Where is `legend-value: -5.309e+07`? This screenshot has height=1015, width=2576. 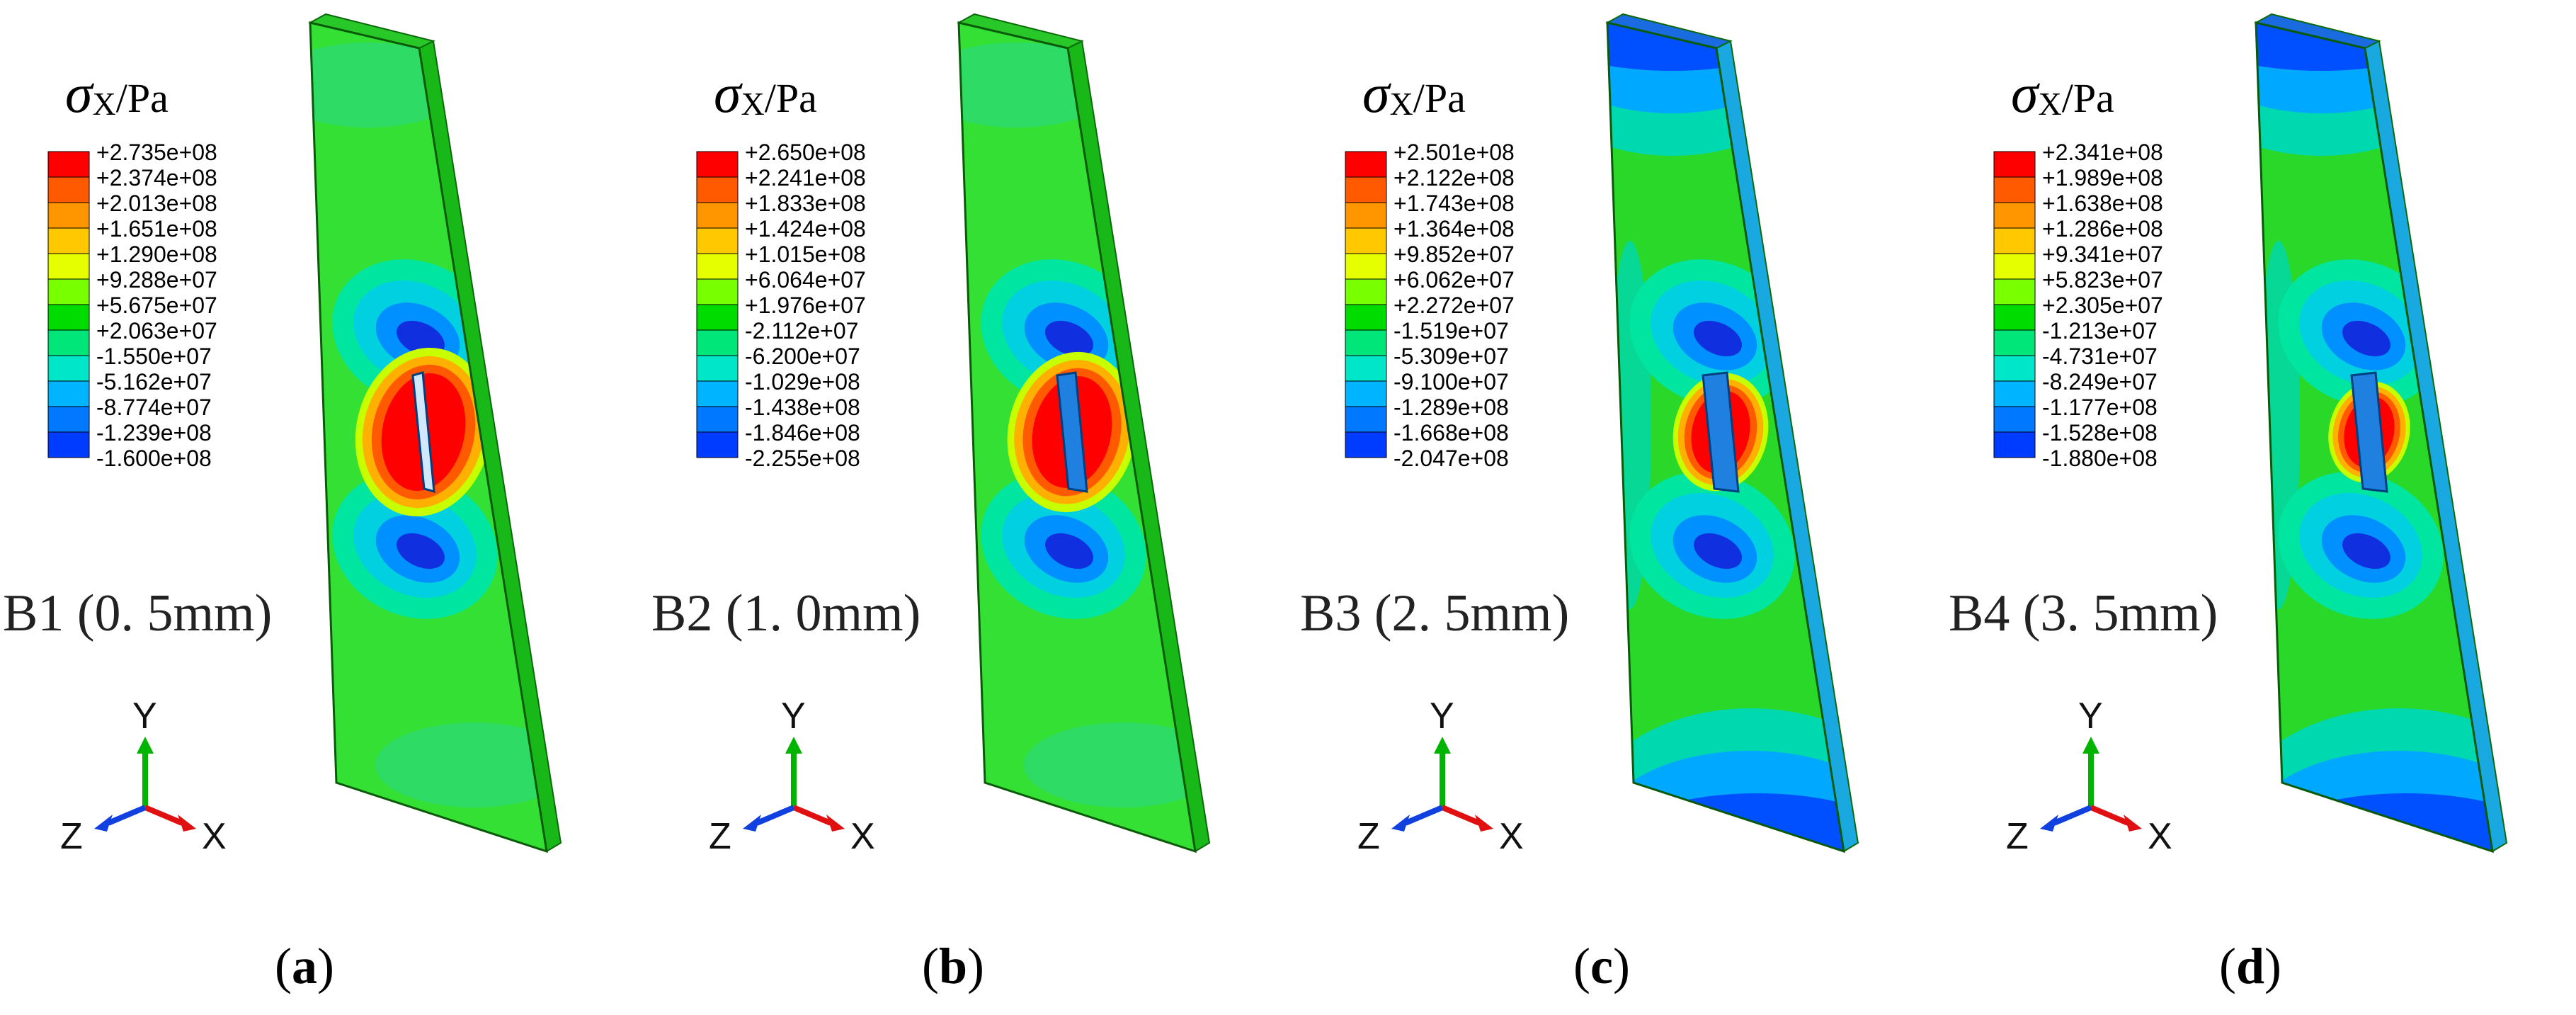 legend-value: -5.309e+07 is located at coordinates (1451, 356).